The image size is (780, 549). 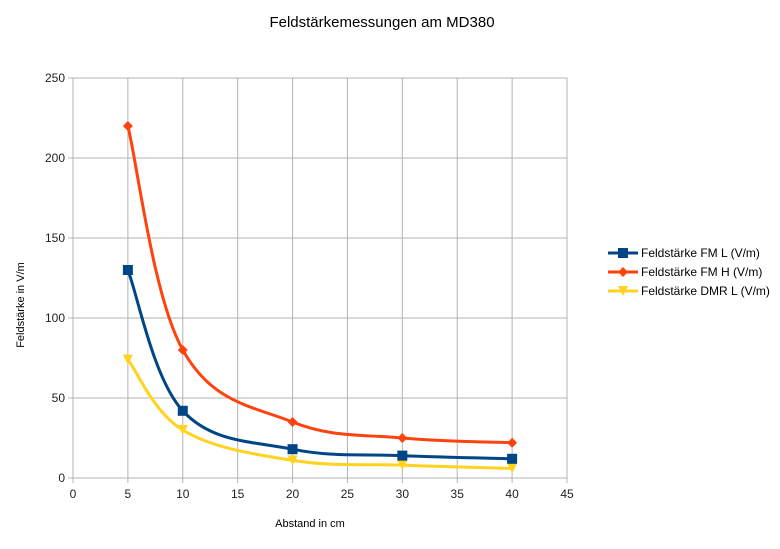 I want to click on legend-item: Feldstärke FM L (V/m), so click(x=684, y=253).